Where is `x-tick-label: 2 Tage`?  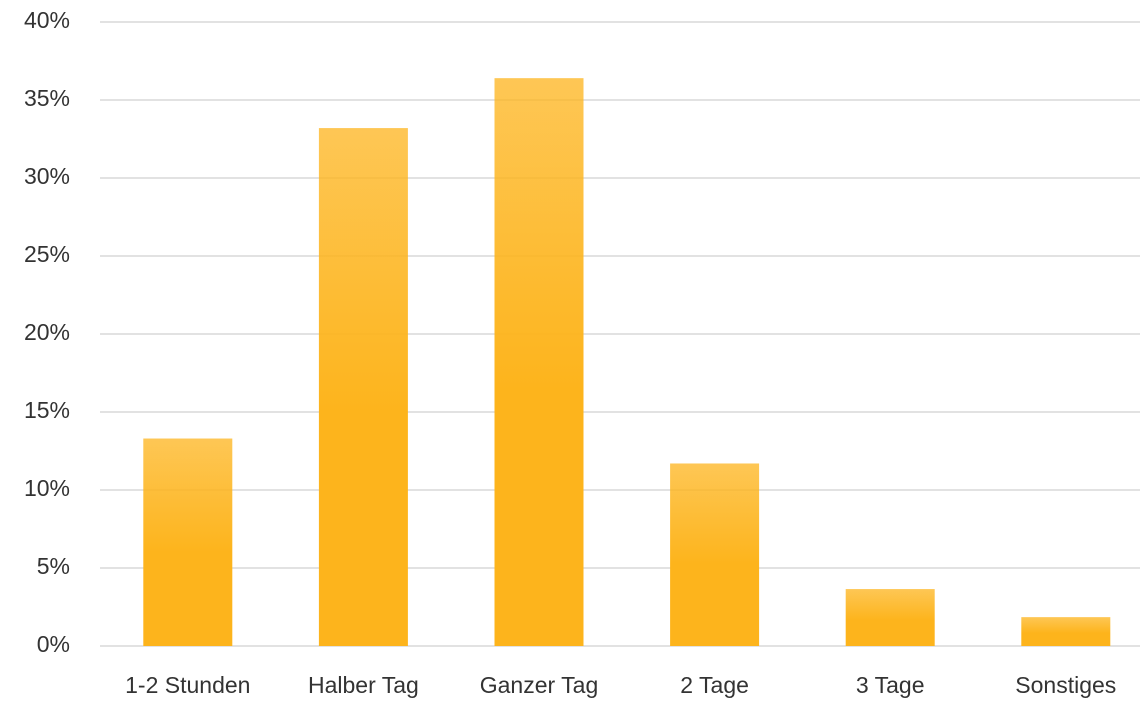
x-tick-label: 2 Tage is located at coordinates (714, 685).